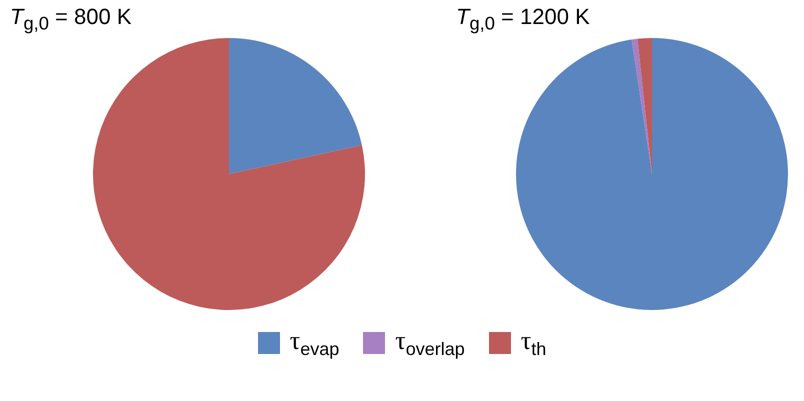 Image resolution: width=804 pixels, height=401 pixels. Describe the element at coordinates (430, 343) in the screenshot. I see `legend-label: τ$_{overlap}$` at that location.